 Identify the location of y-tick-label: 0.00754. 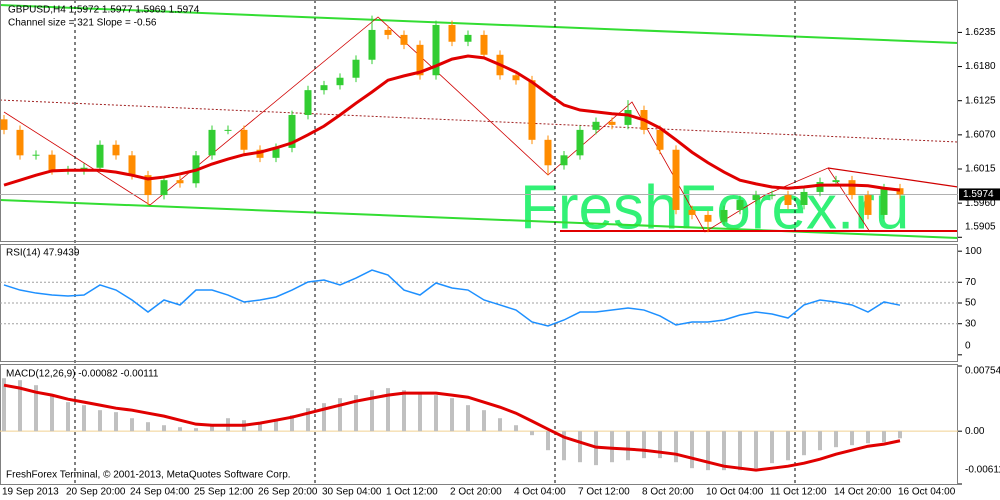
(982, 371).